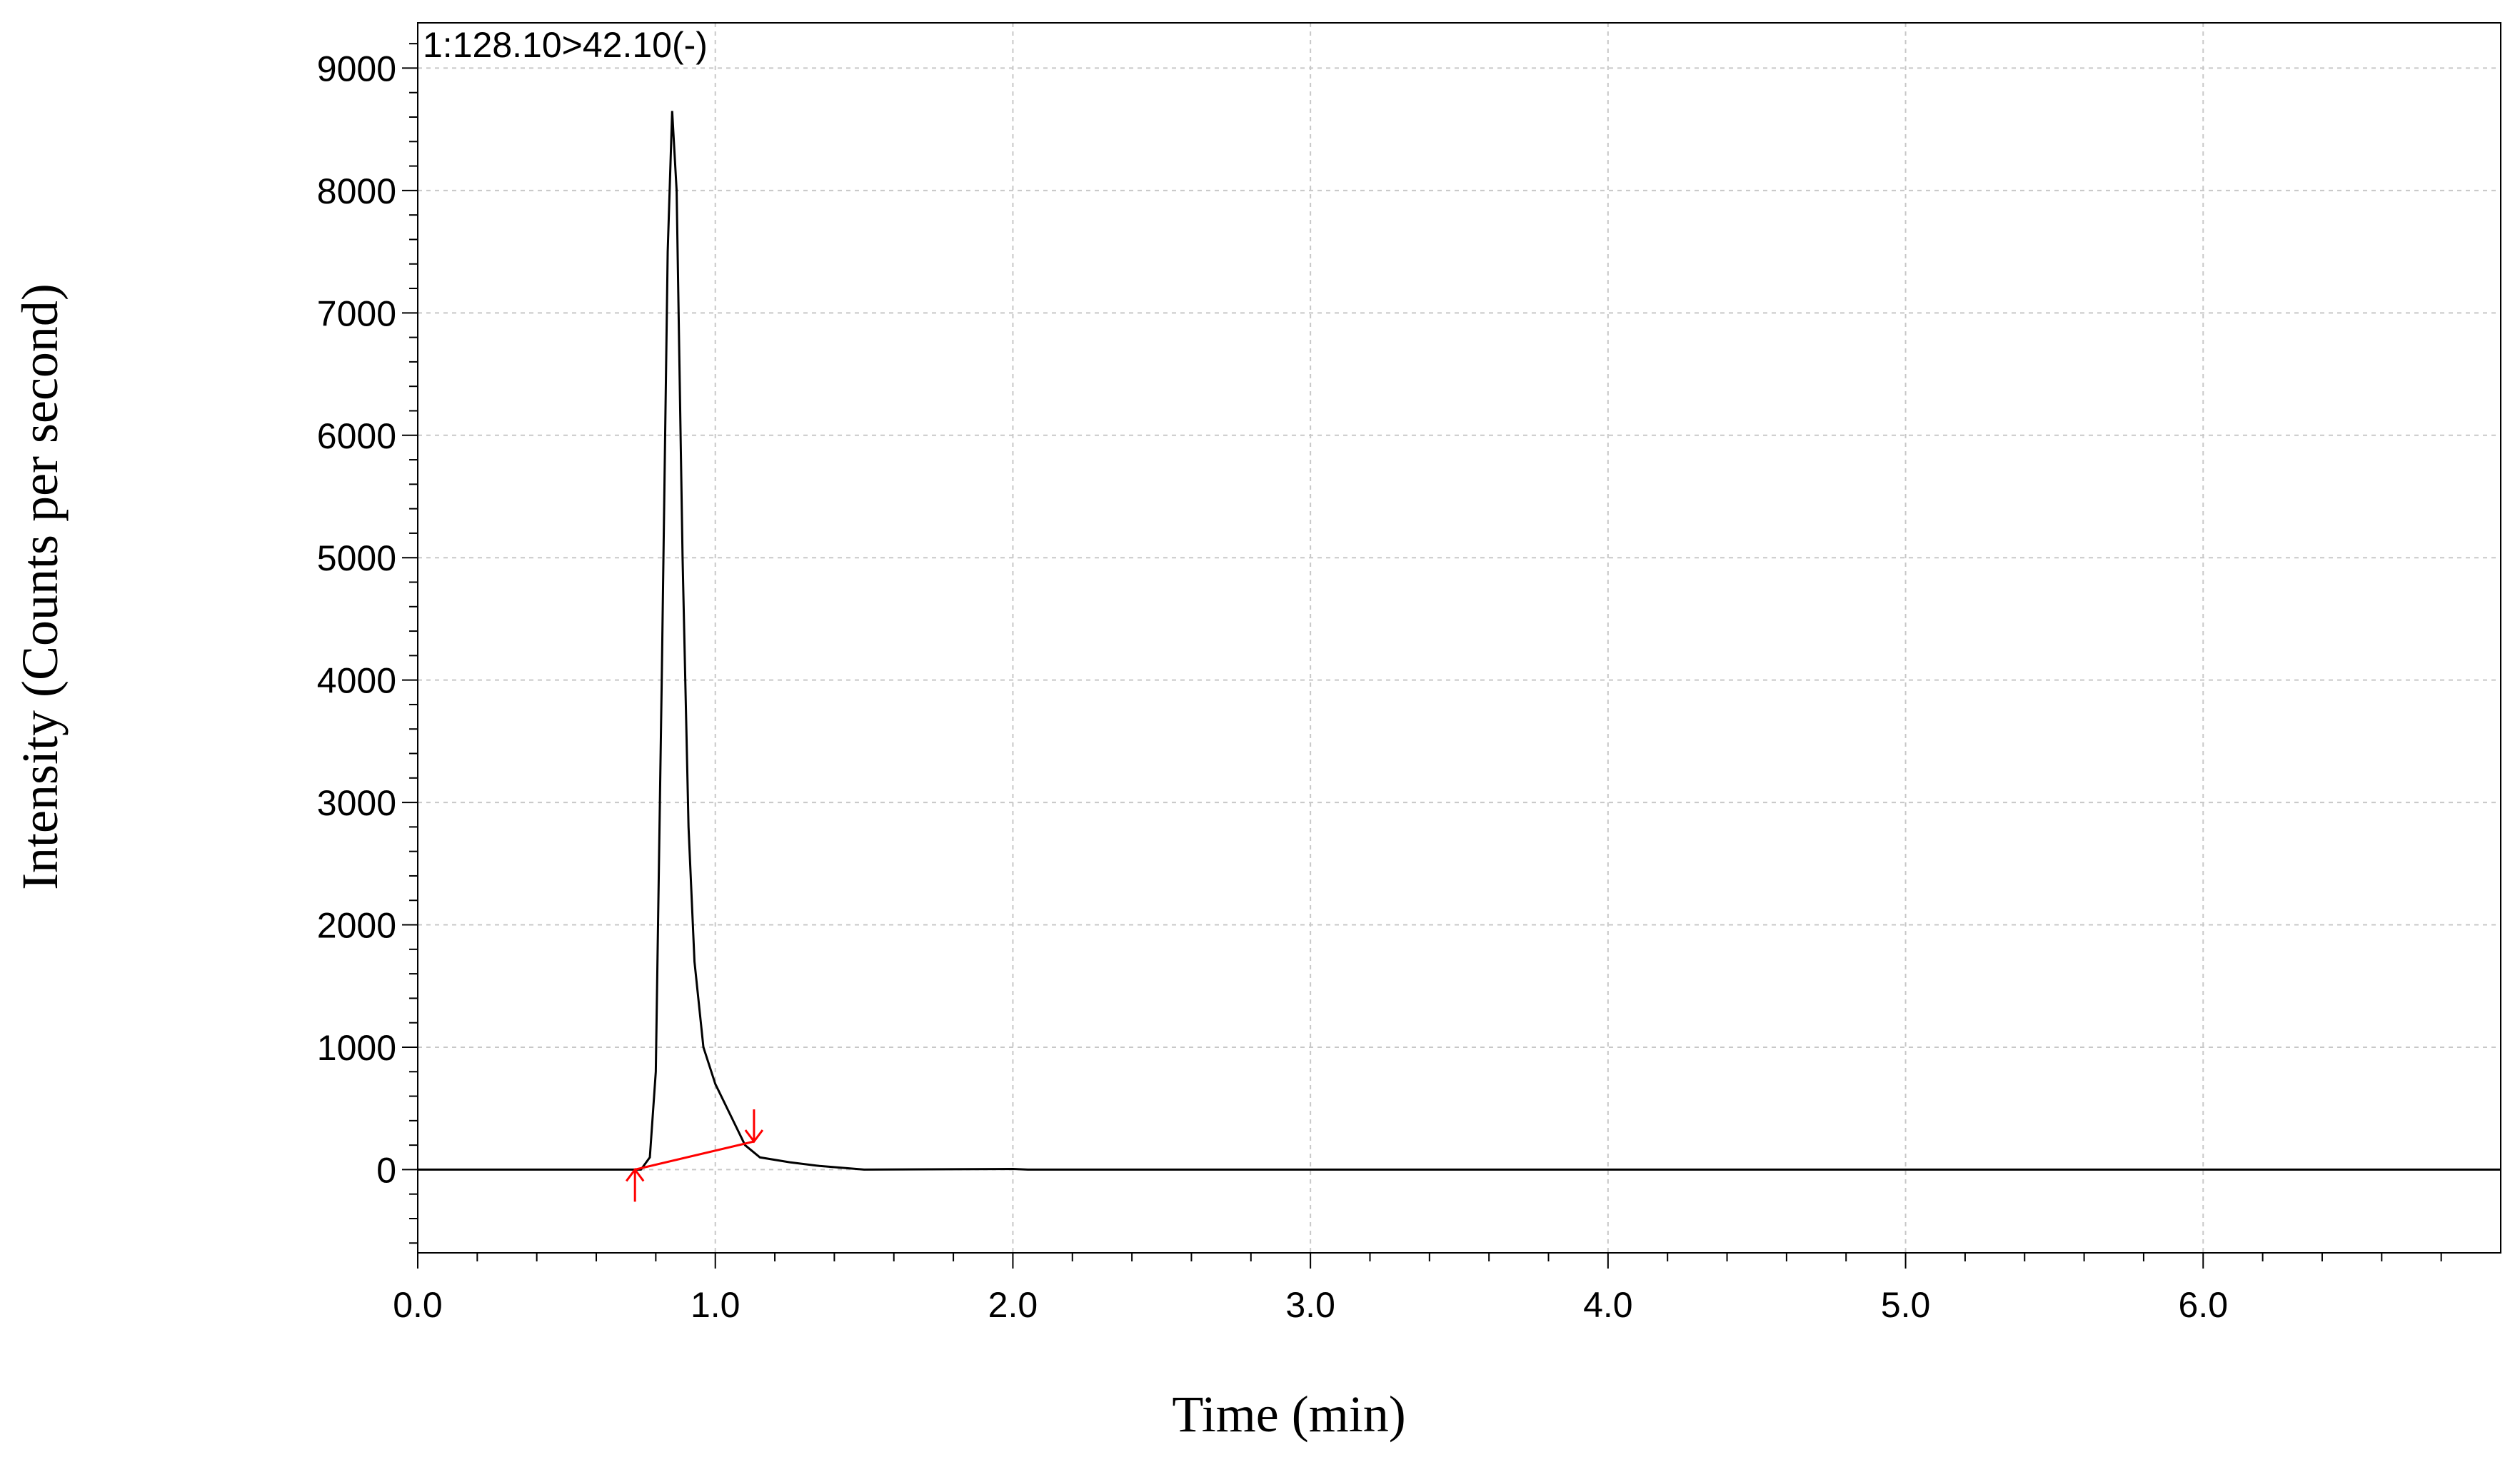 The image size is (2520, 1467). What do you see at coordinates (1310, 1305) in the screenshot?
I see `x-tick-label: 3.0` at bounding box center [1310, 1305].